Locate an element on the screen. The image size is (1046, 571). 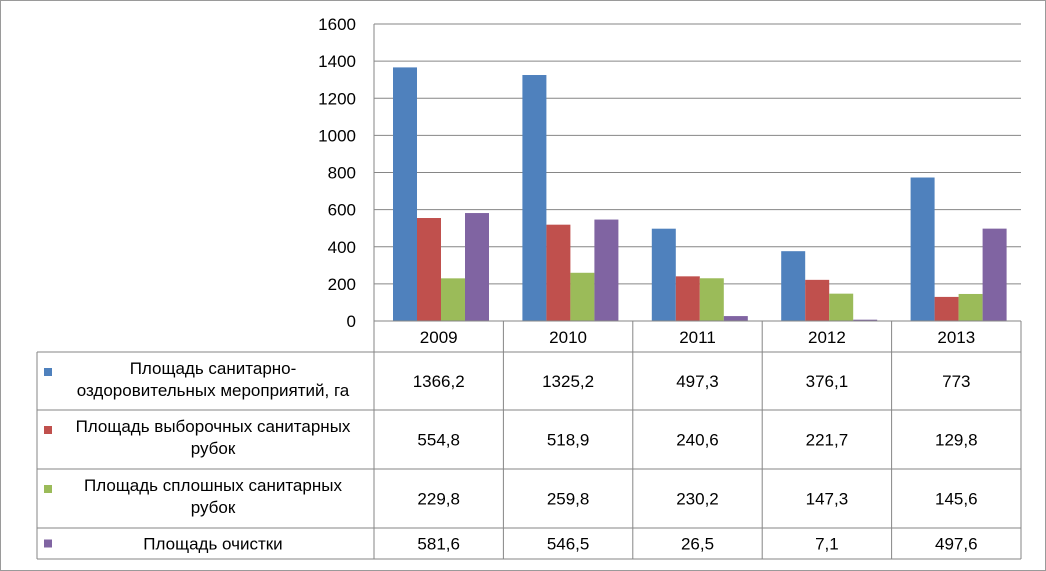
y-tick-label: 600 is located at coordinates (342, 210).